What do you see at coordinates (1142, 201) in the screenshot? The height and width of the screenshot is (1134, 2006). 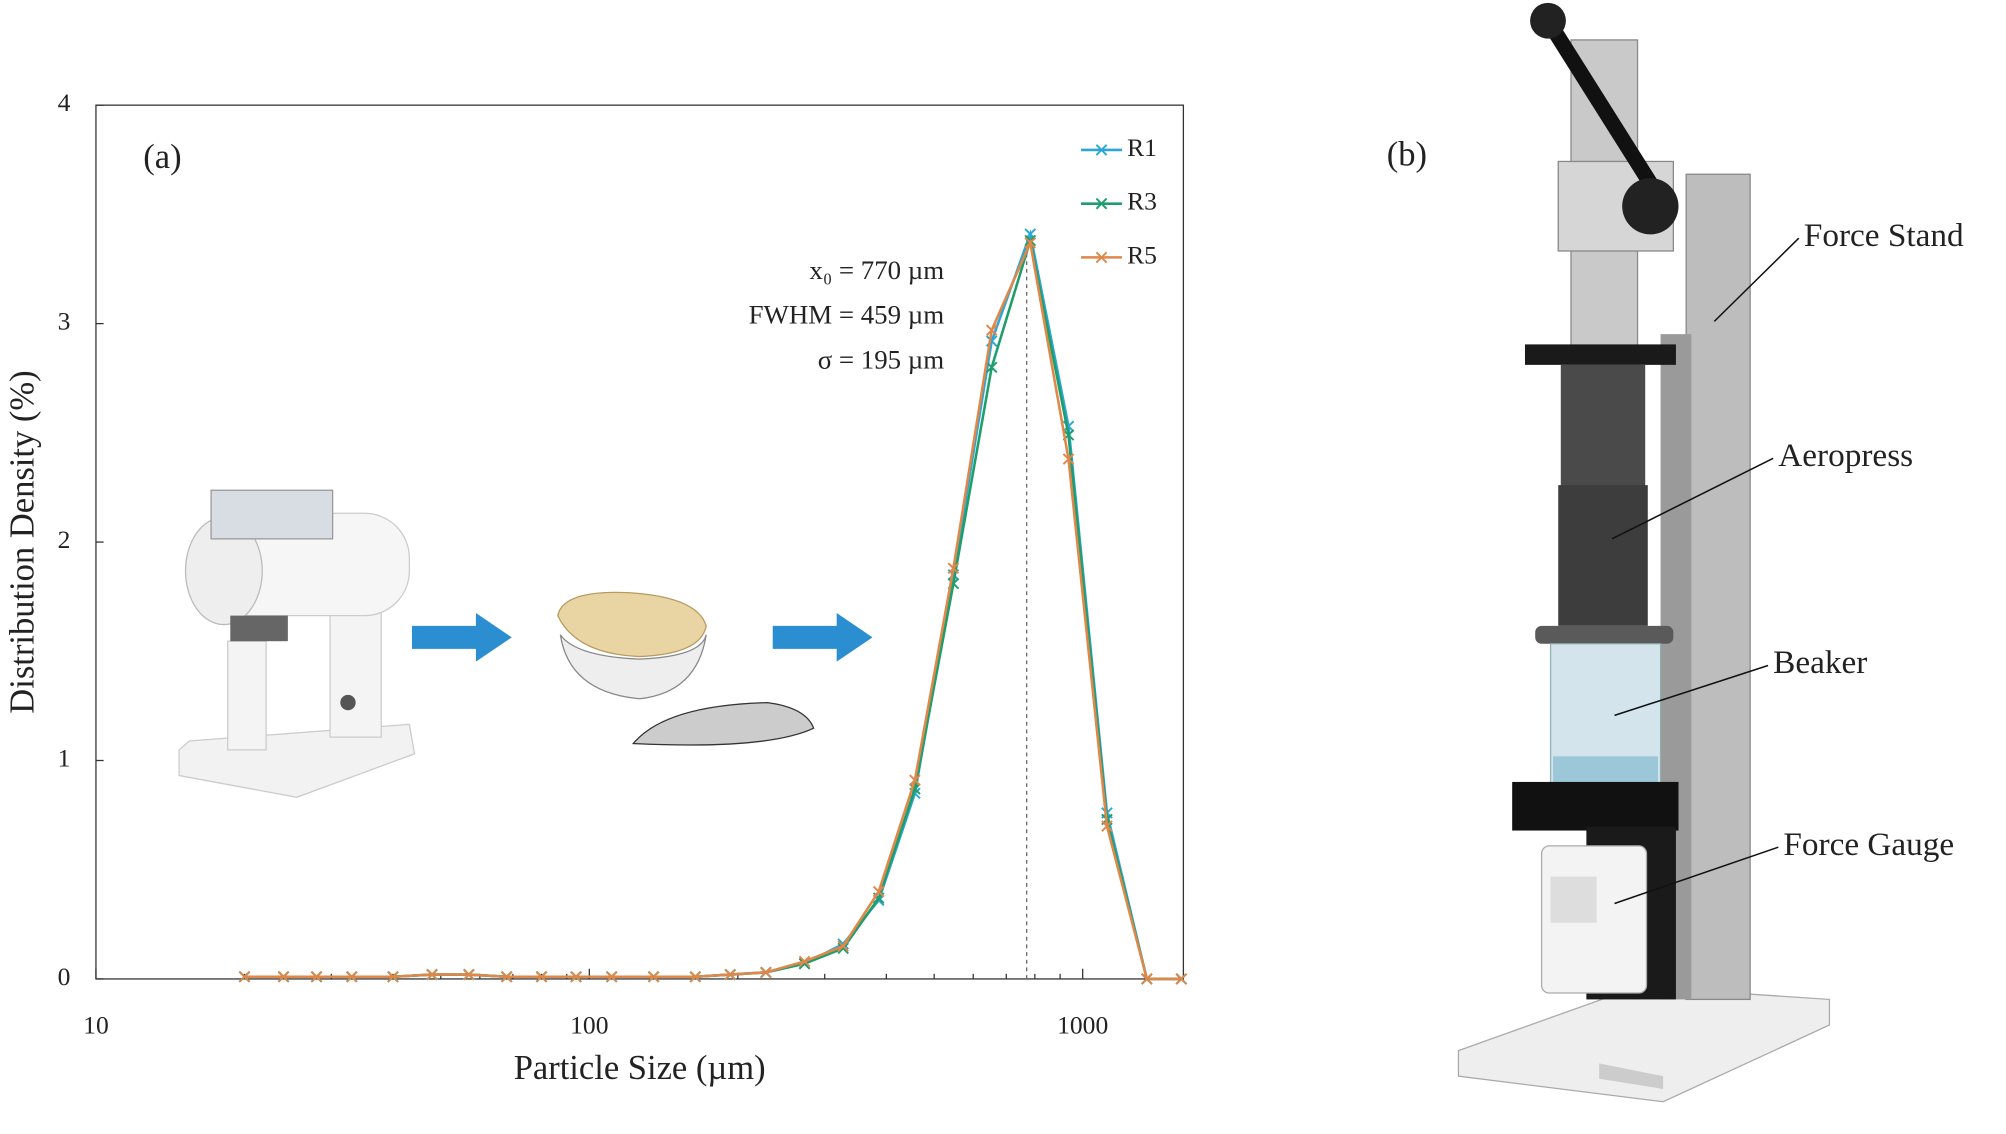 I see `legend-label: R3` at bounding box center [1142, 201].